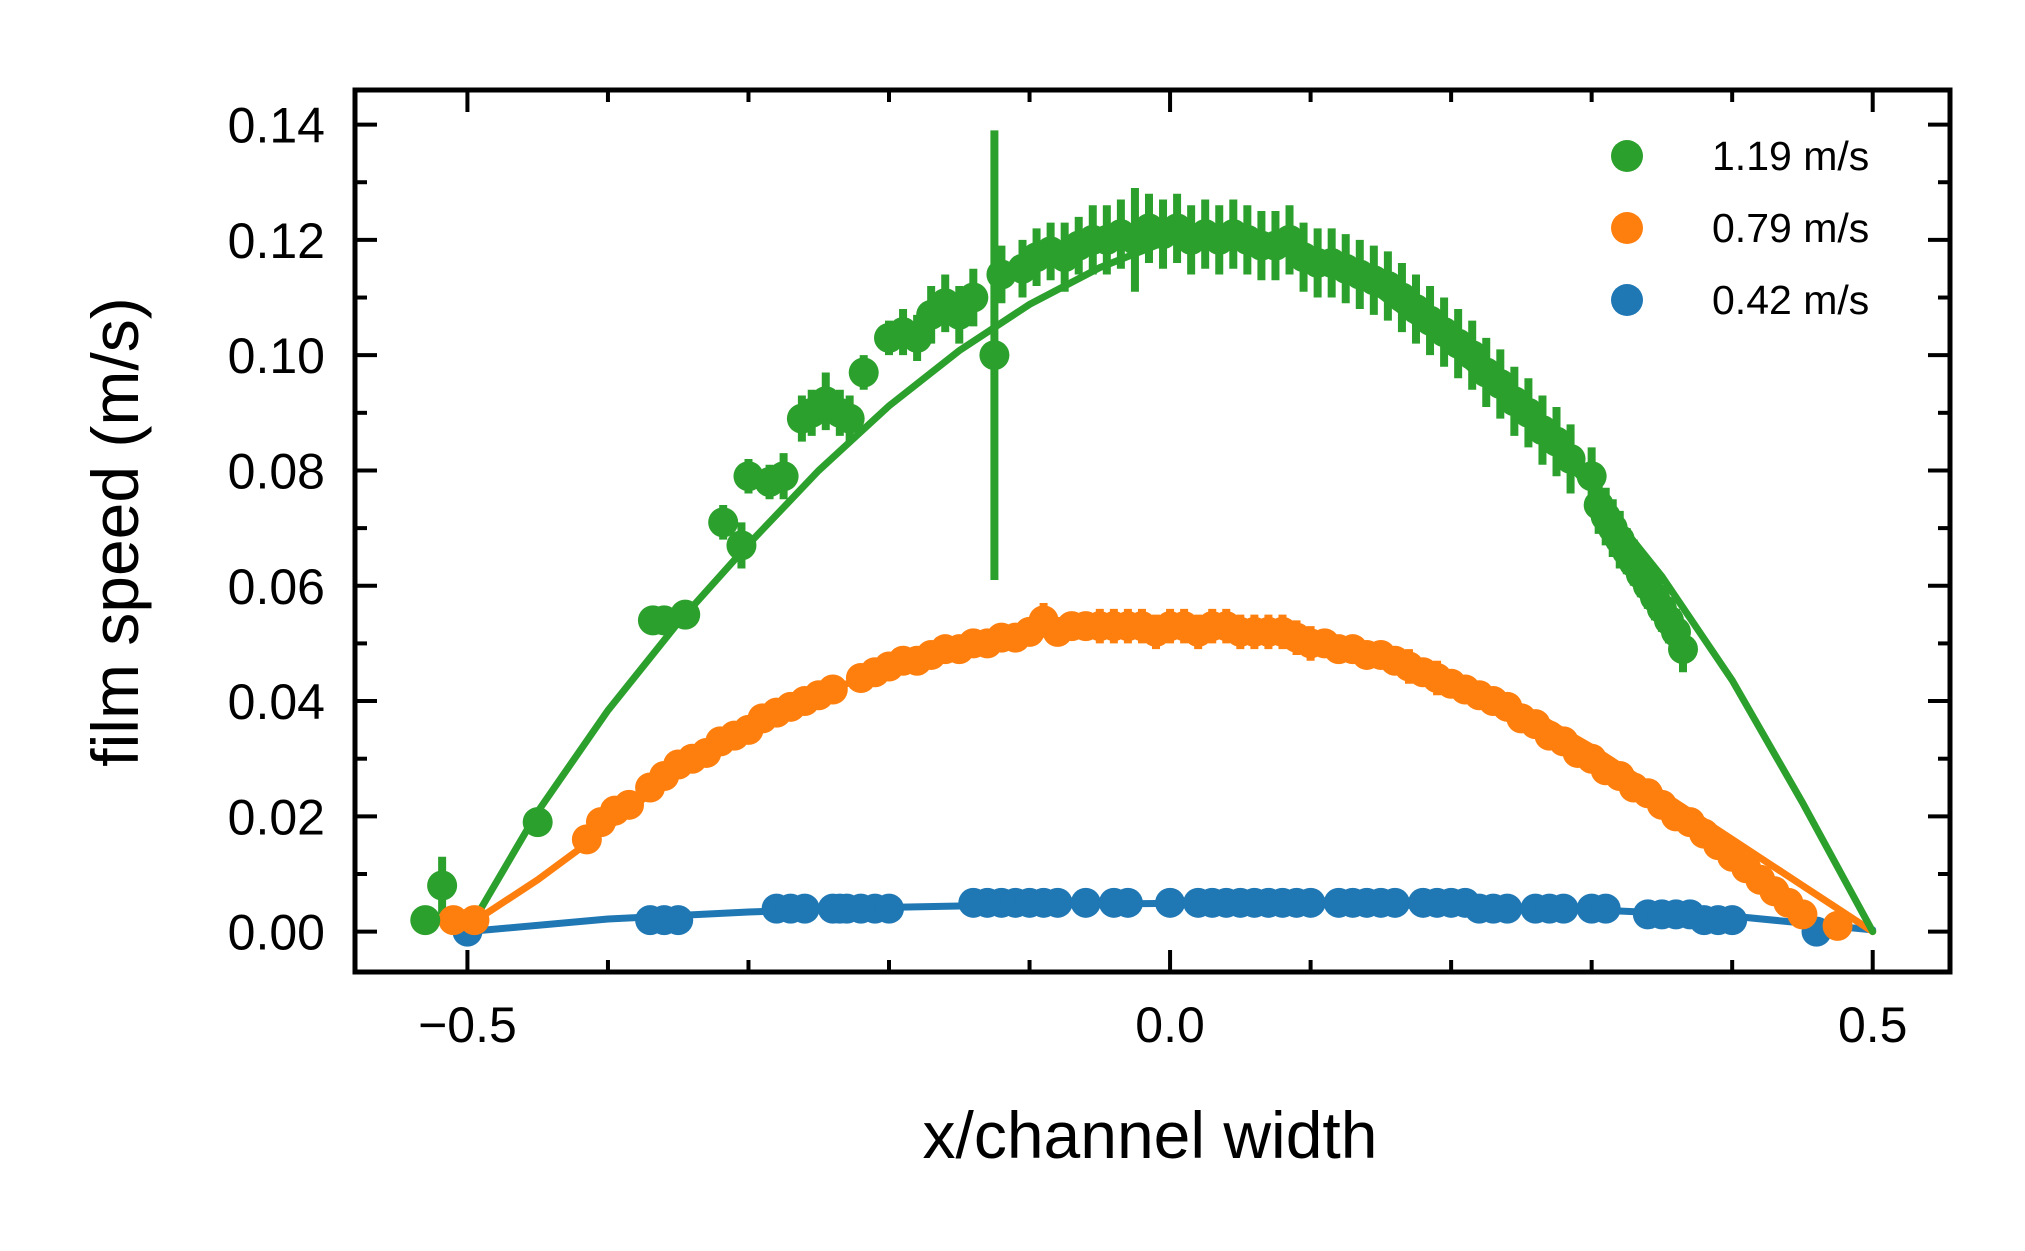  I want to click on x-tick-label: 0.5, so click(1873, 1025).